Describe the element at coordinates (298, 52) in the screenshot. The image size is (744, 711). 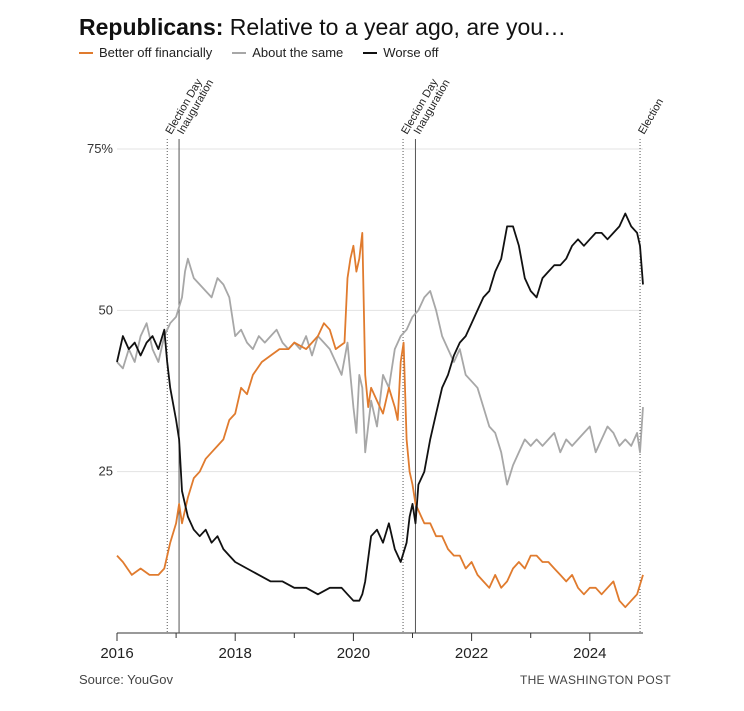
I see `legend-label-same: About the same` at that location.